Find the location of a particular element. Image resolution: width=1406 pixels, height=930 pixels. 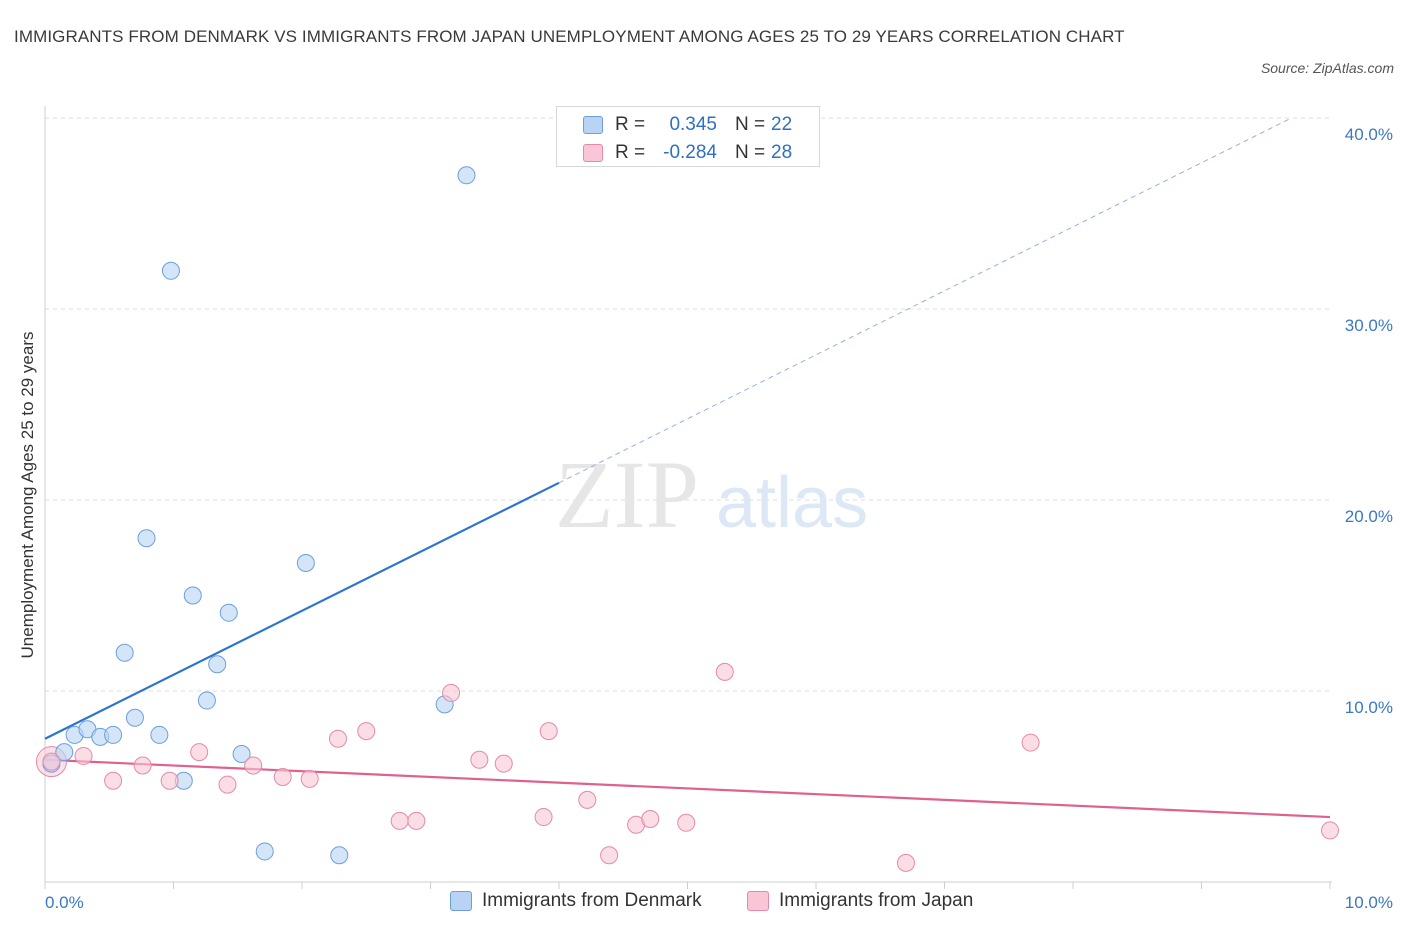

series-swatch-japan is located at coordinates (758, 901).